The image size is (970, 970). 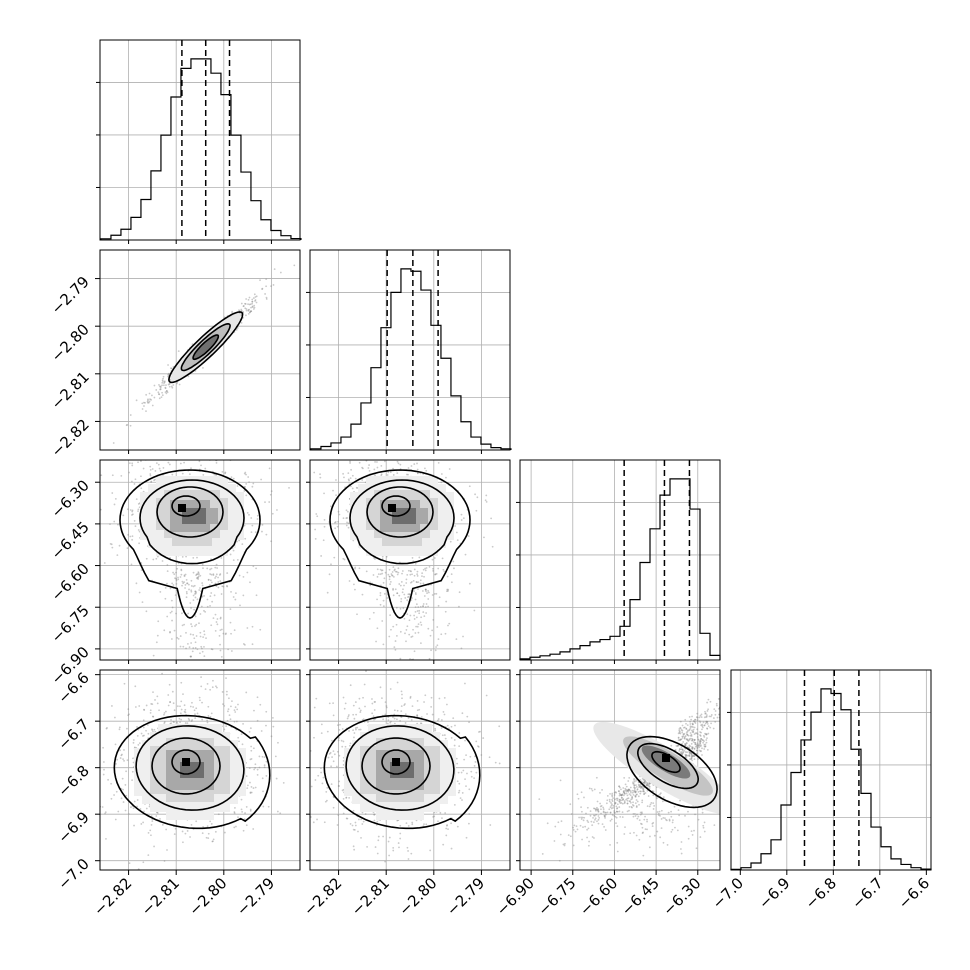 I want to click on panel-grid, so click(x=620, y=560).